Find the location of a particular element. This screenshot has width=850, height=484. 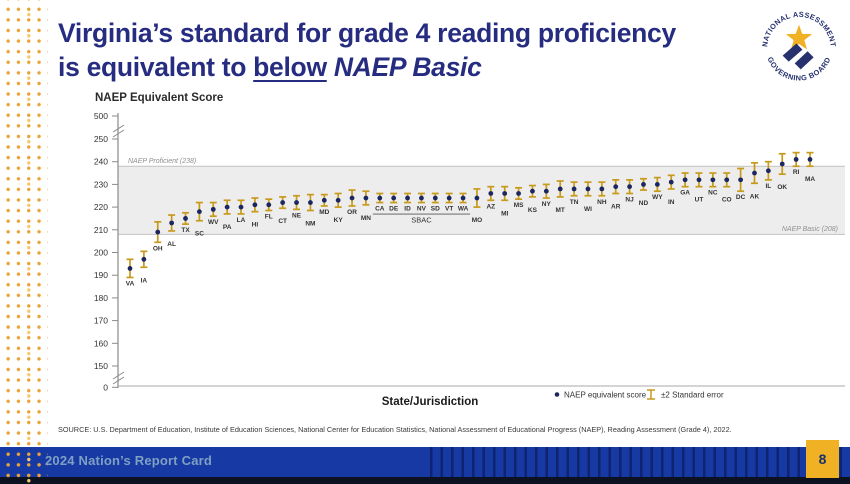

footer-band: 2024 Nation’s Report Card is located at coordinates (425, 462).